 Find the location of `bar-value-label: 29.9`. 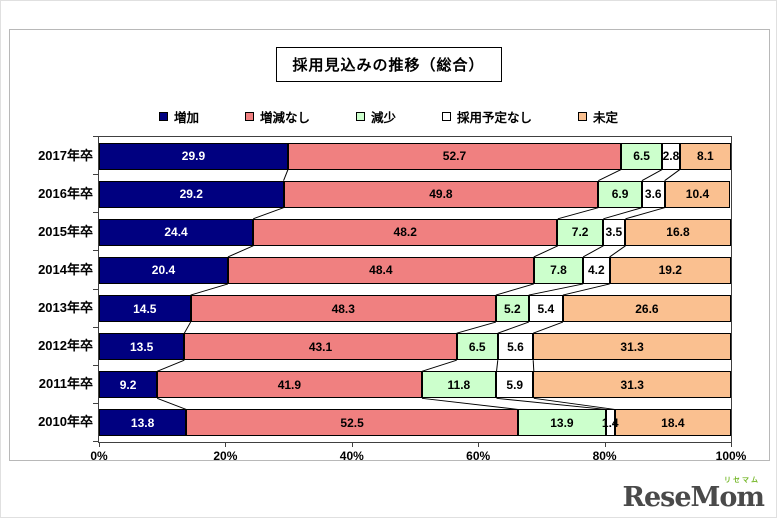

bar-value-label: 29.9 is located at coordinates (193, 156).